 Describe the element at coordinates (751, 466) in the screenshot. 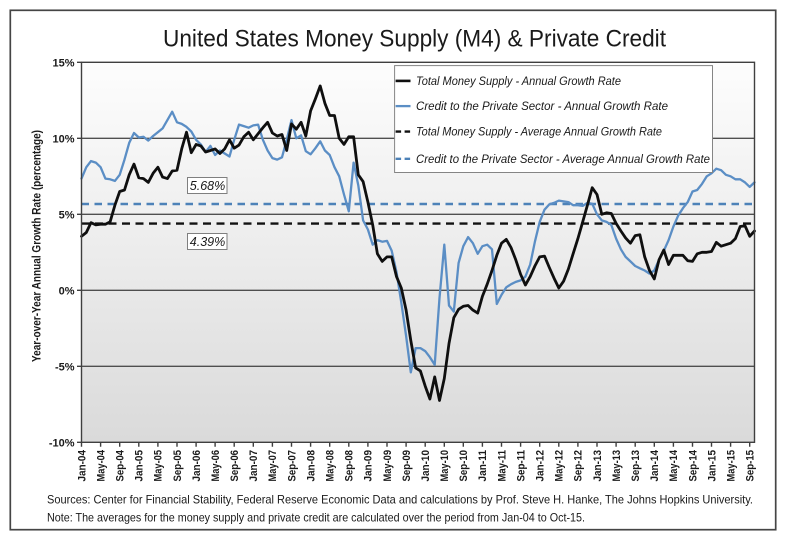

I see `svg-text: Sep-15` at that location.